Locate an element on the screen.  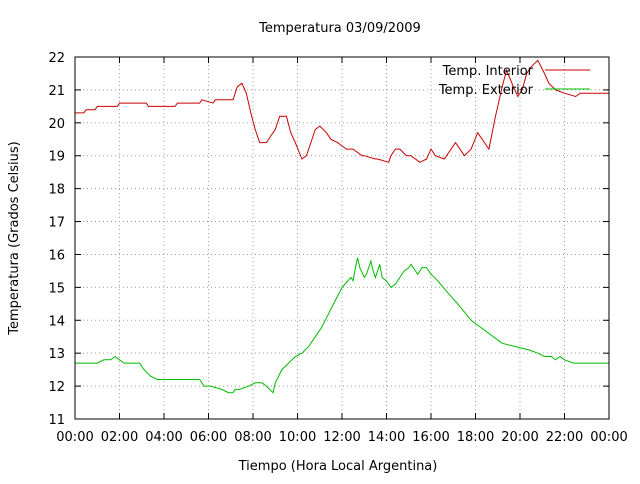
y-tick-label: 16 is located at coordinates (56, 255).